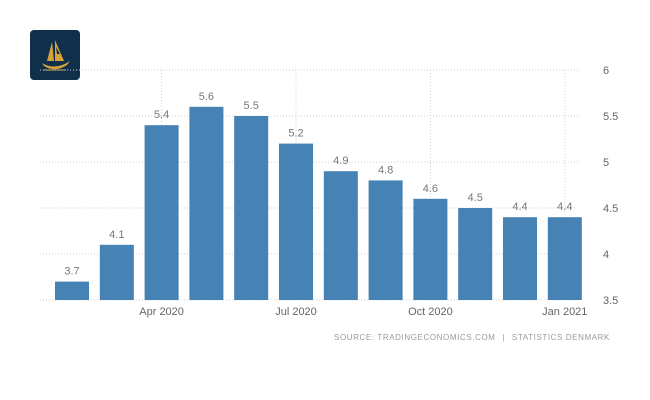 Image resolution: width=650 pixels, height=400 pixels. I want to click on bar-data-label: 4.8, so click(385, 170).